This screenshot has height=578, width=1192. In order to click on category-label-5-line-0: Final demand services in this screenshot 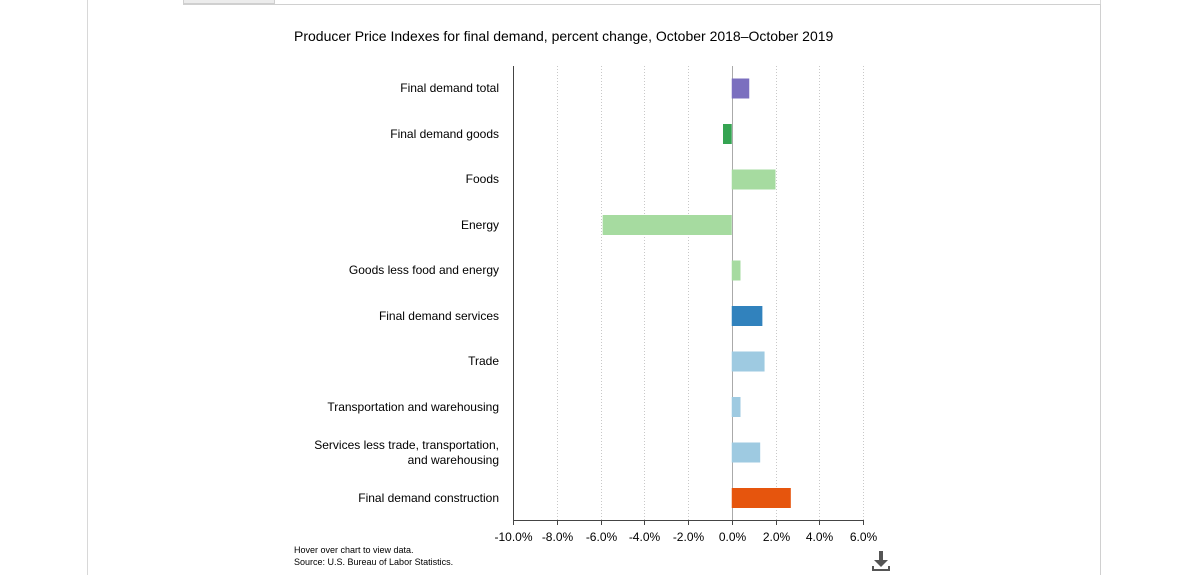, I will do `click(438, 315)`.